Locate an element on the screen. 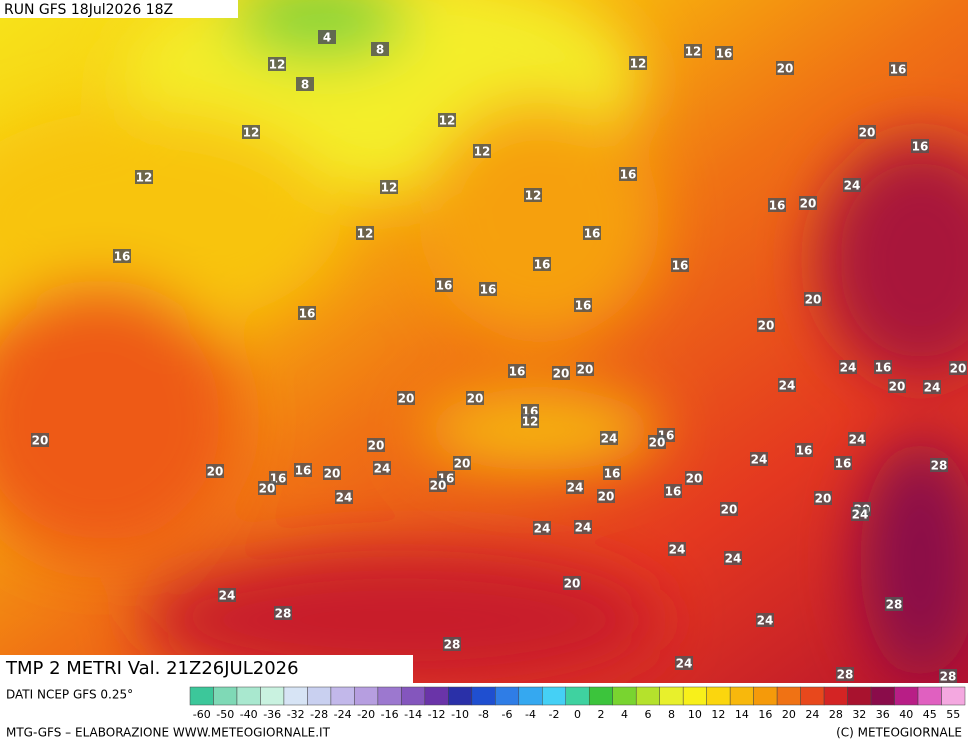  contour-label: 8 is located at coordinates (380, 50).